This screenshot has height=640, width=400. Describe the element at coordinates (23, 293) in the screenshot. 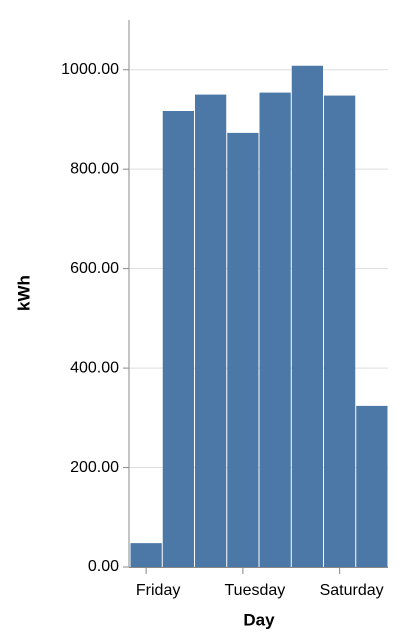

I see `y-axis-title: kWh` at that location.